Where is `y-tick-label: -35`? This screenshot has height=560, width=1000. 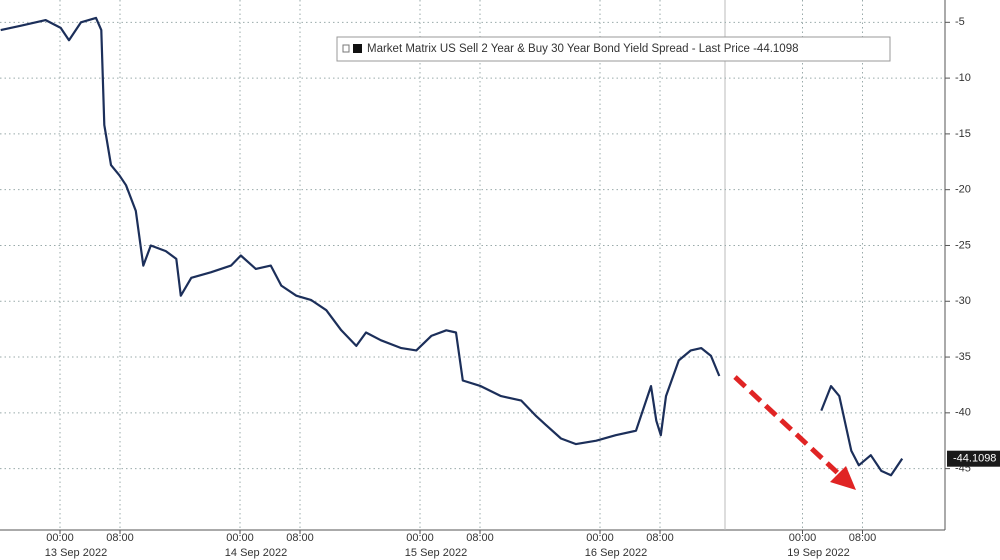
y-tick-label: -35 is located at coordinates (963, 357).